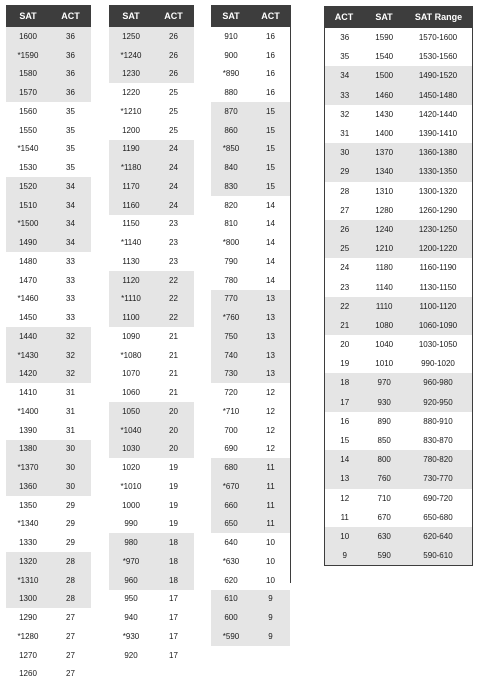 The width and height of the screenshot is (481, 683). What do you see at coordinates (383, 421) in the screenshot?
I see `cell-sat: 890` at bounding box center [383, 421].